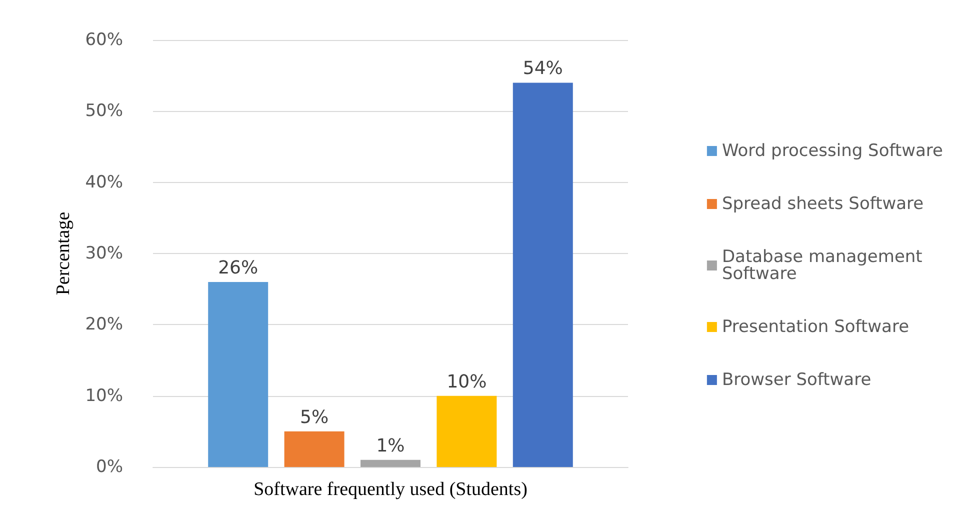 The image size is (968, 531). What do you see at coordinates (542, 69) in the screenshot?
I see `data-label: 54%` at bounding box center [542, 69].